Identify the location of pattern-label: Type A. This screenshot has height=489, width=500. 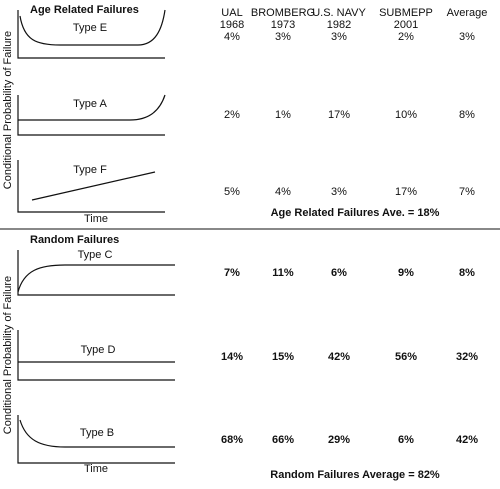
(90, 104).